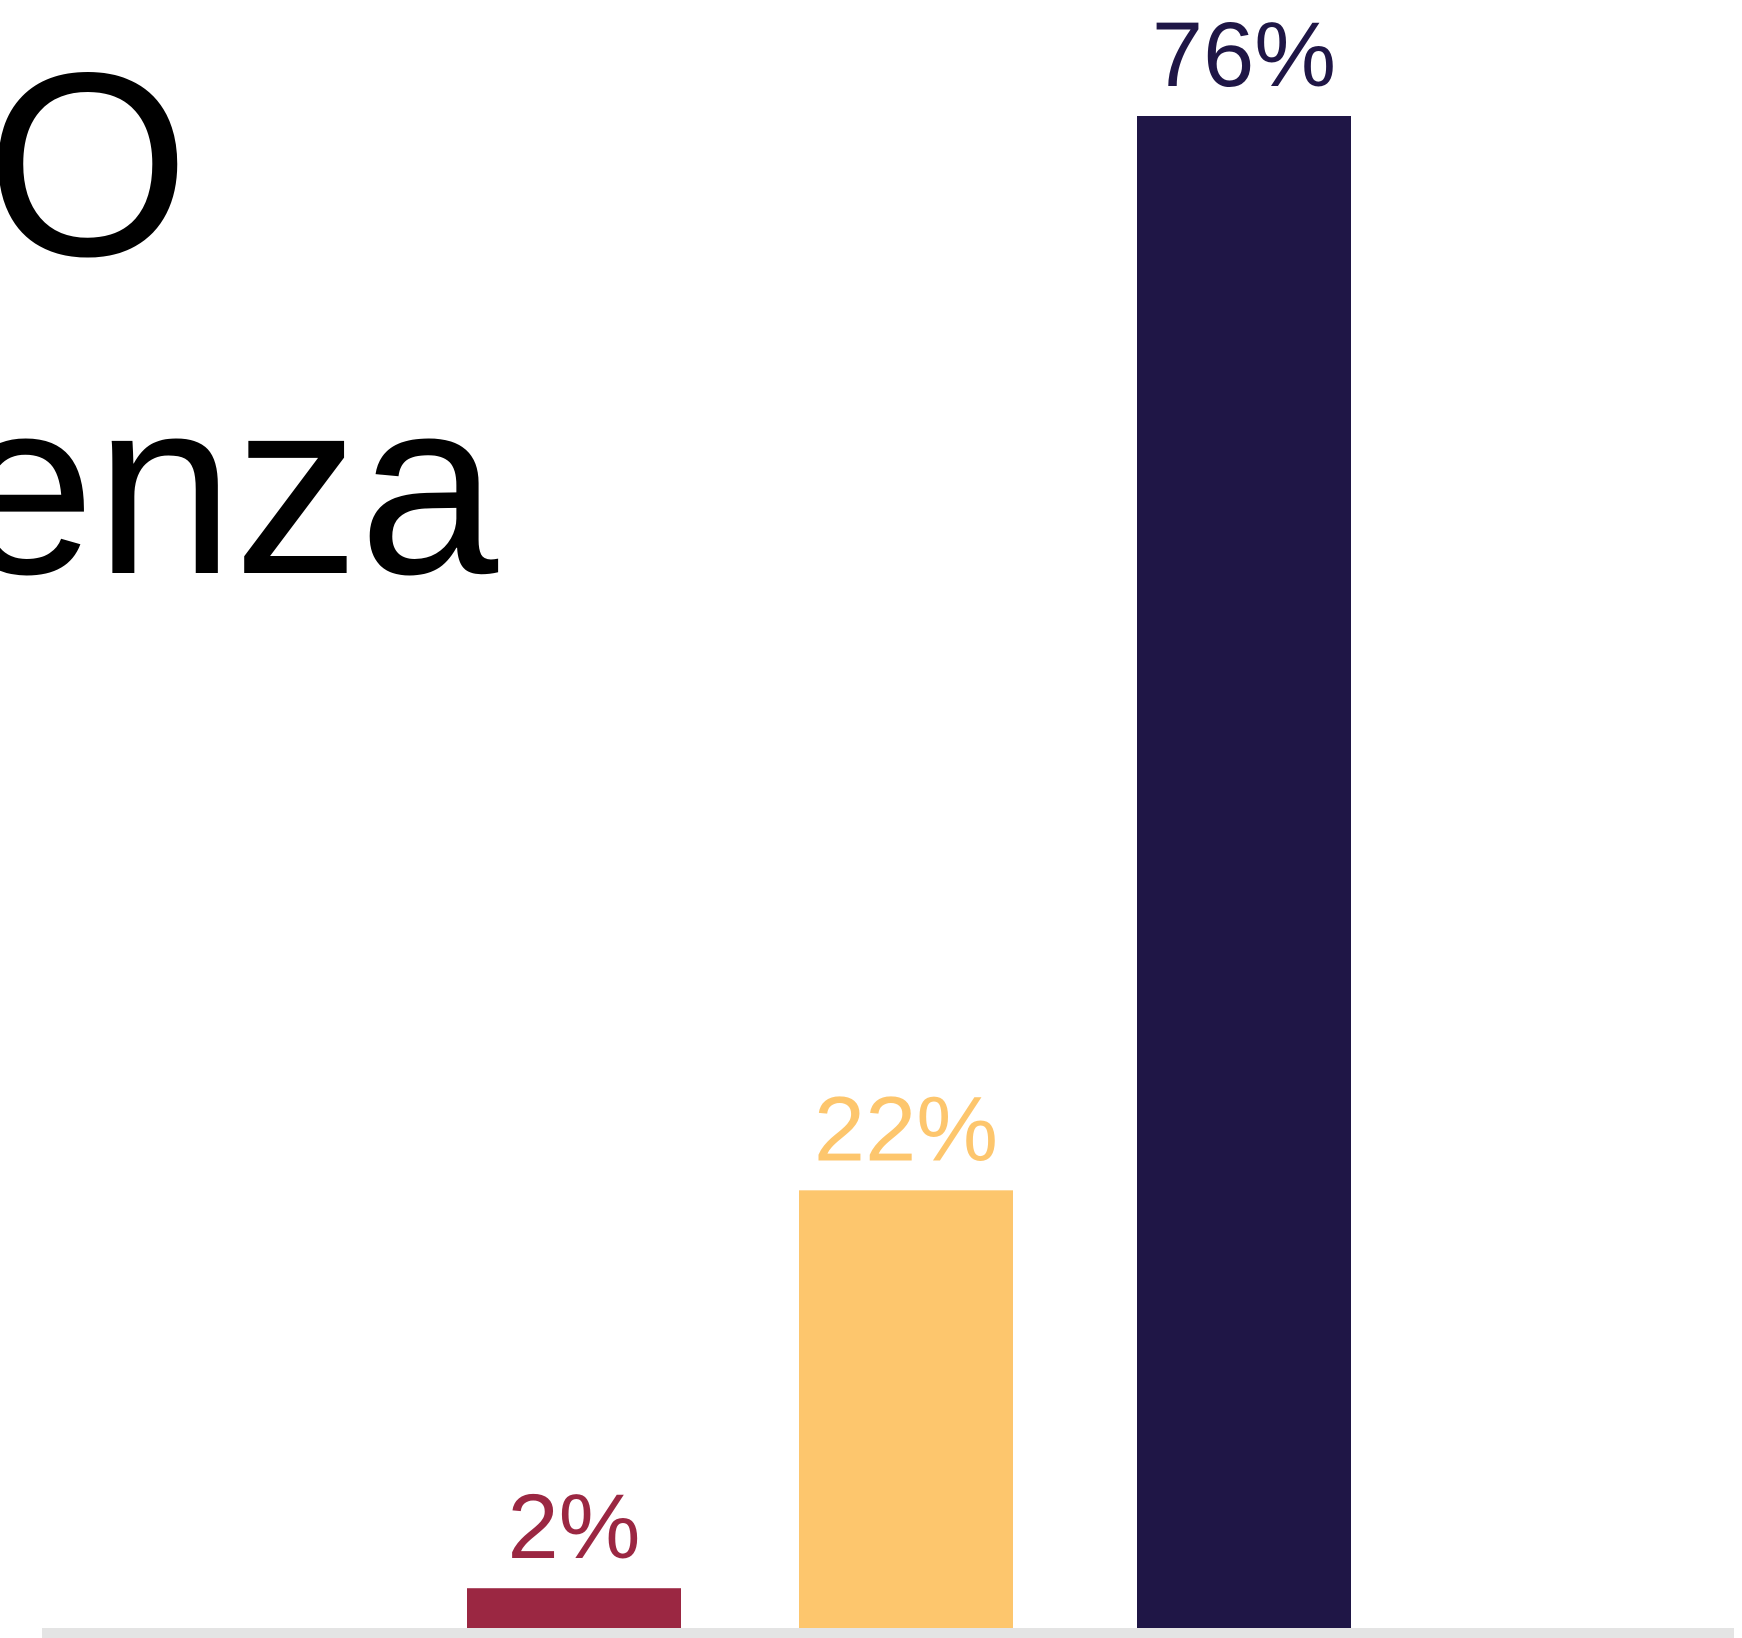 This screenshot has width=1742, height=1638. Describe the element at coordinates (574, 1527) in the screenshot. I see `value-label: 2%` at that location.